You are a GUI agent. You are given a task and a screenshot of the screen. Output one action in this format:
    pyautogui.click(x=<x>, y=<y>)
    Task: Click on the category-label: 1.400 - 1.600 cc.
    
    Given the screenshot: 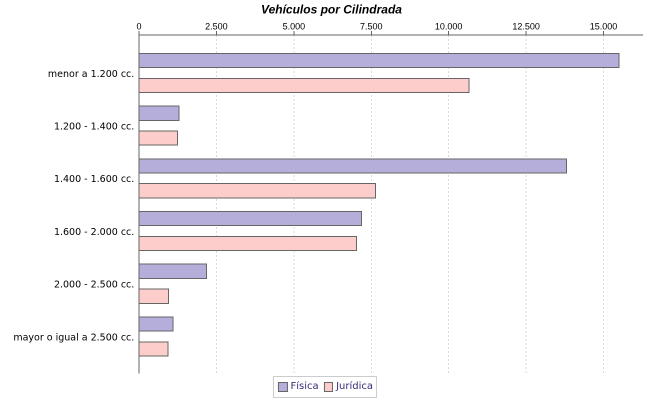 What is the action you would take?
    pyautogui.click(x=94, y=179)
    